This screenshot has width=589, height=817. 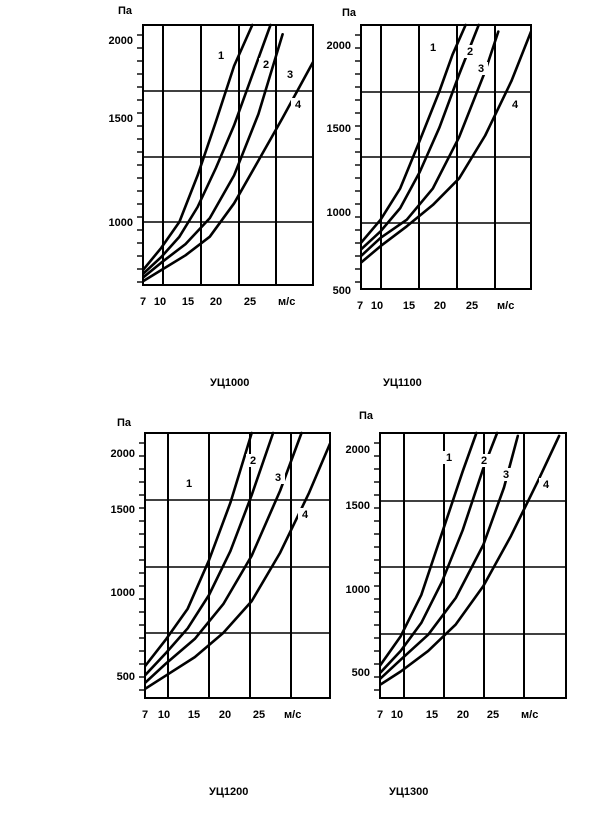 What do you see at coordinates (402, 383) in the screenshot?
I see `chart-title: УЦ1100` at bounding box center [402, 383].